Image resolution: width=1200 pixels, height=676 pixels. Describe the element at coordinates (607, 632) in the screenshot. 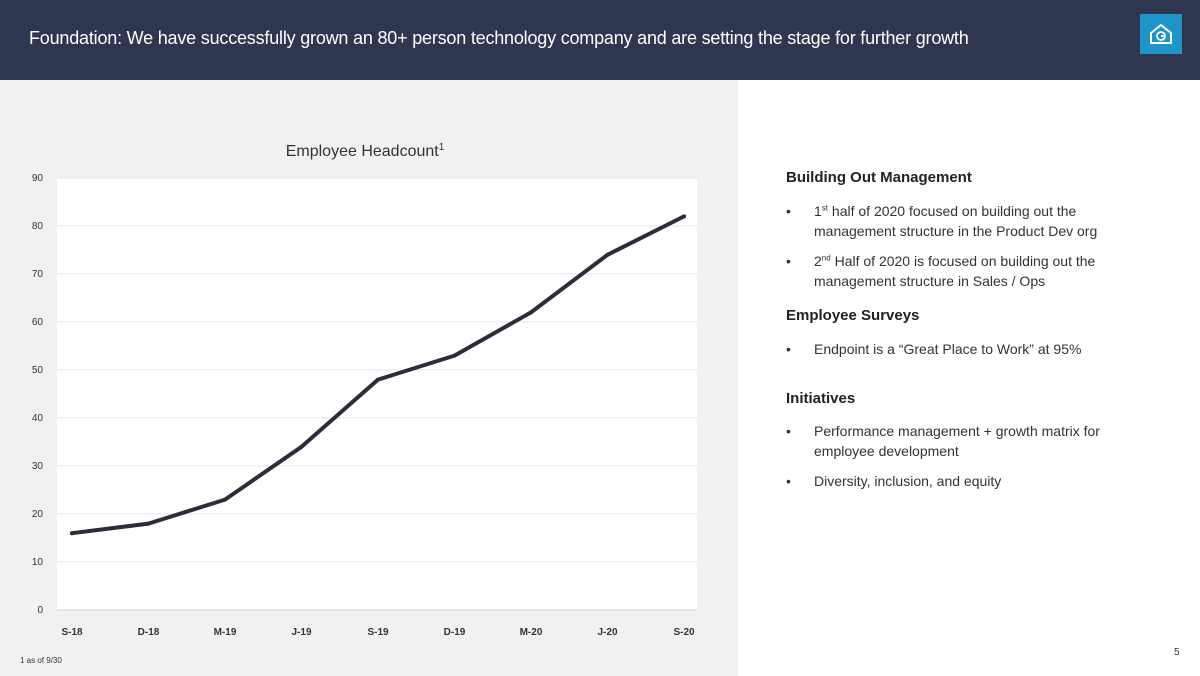

I see `x-tick-label: J-20` at that location.